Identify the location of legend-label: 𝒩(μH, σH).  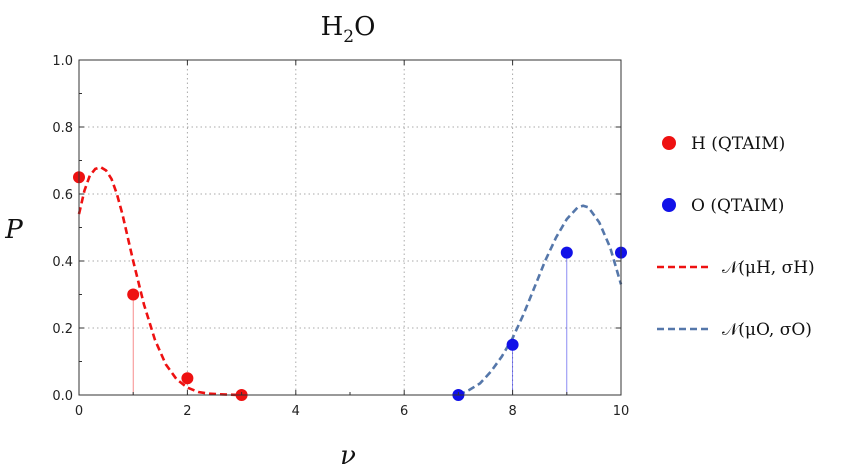
(768, 268).